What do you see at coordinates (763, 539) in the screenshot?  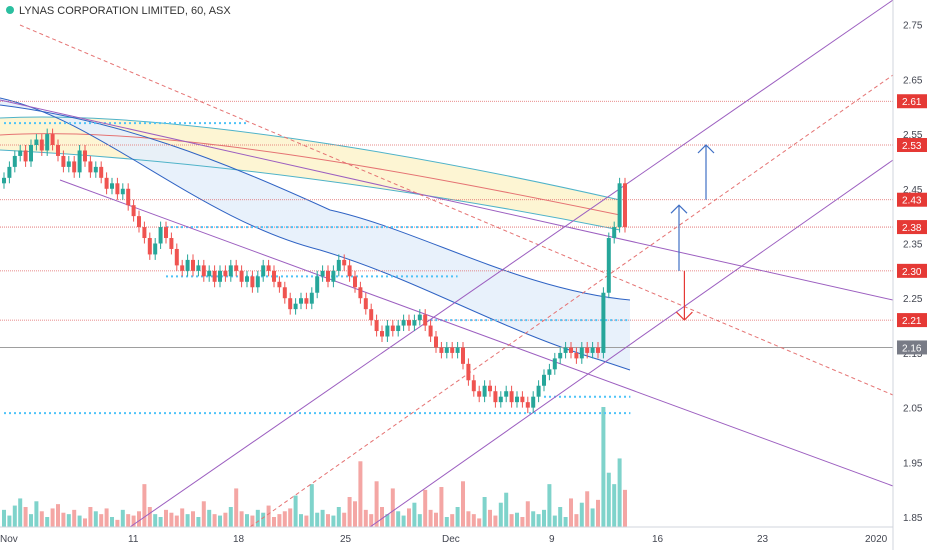 I see `time-tick-label: 23` at bounding box center [763, 539].